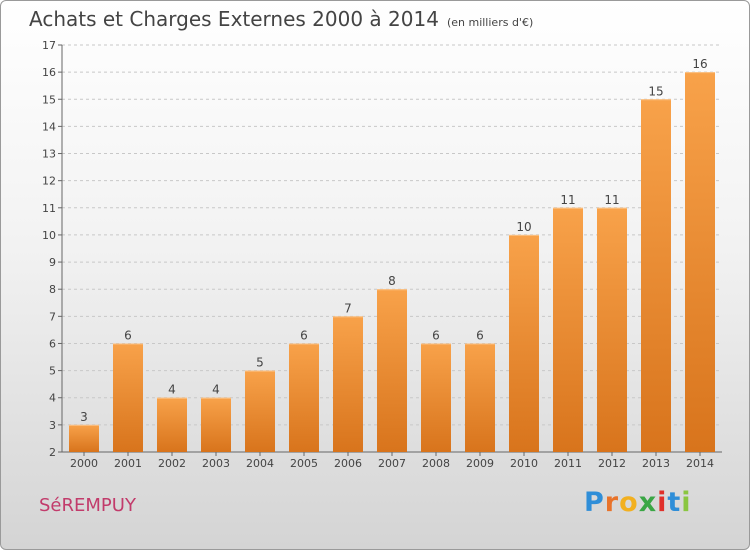 The image size is (750, 550). Describe the element at coordinates (128, 463) in the screenshot. I see `x-tick-label: 2001` at that location.